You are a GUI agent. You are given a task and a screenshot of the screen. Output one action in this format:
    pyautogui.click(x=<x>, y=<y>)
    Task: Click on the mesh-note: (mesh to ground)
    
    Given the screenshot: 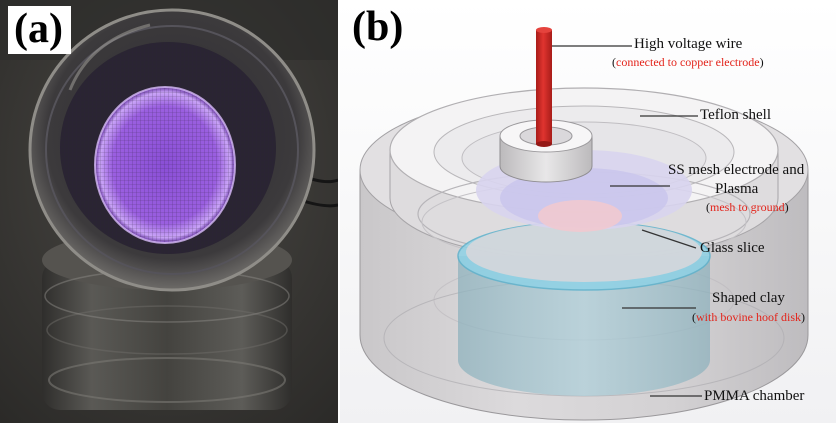 What is the action you would take?
    pyautogui.click(x=747, y=207)
    